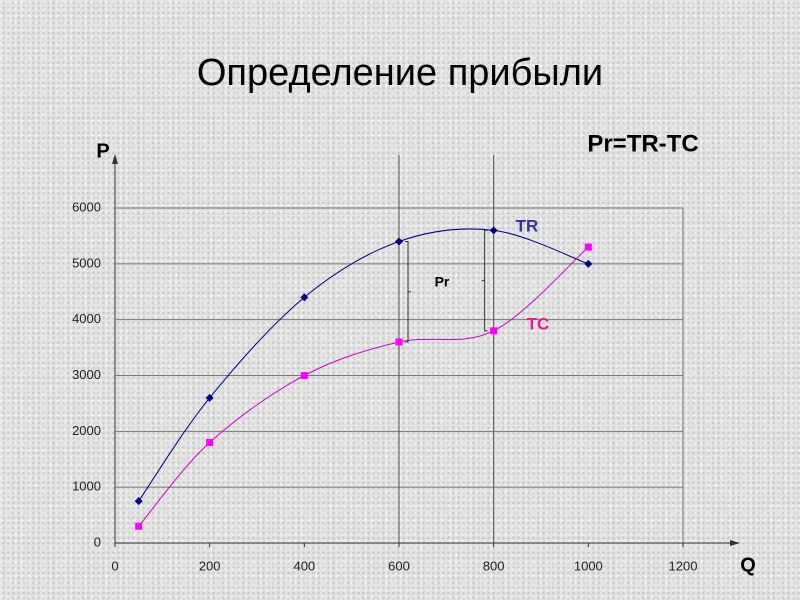 This screenshot has height=600, width=800. Describe the element at coordinates (538, 323) in the screenshot. I see `series-label: TC` at that location.